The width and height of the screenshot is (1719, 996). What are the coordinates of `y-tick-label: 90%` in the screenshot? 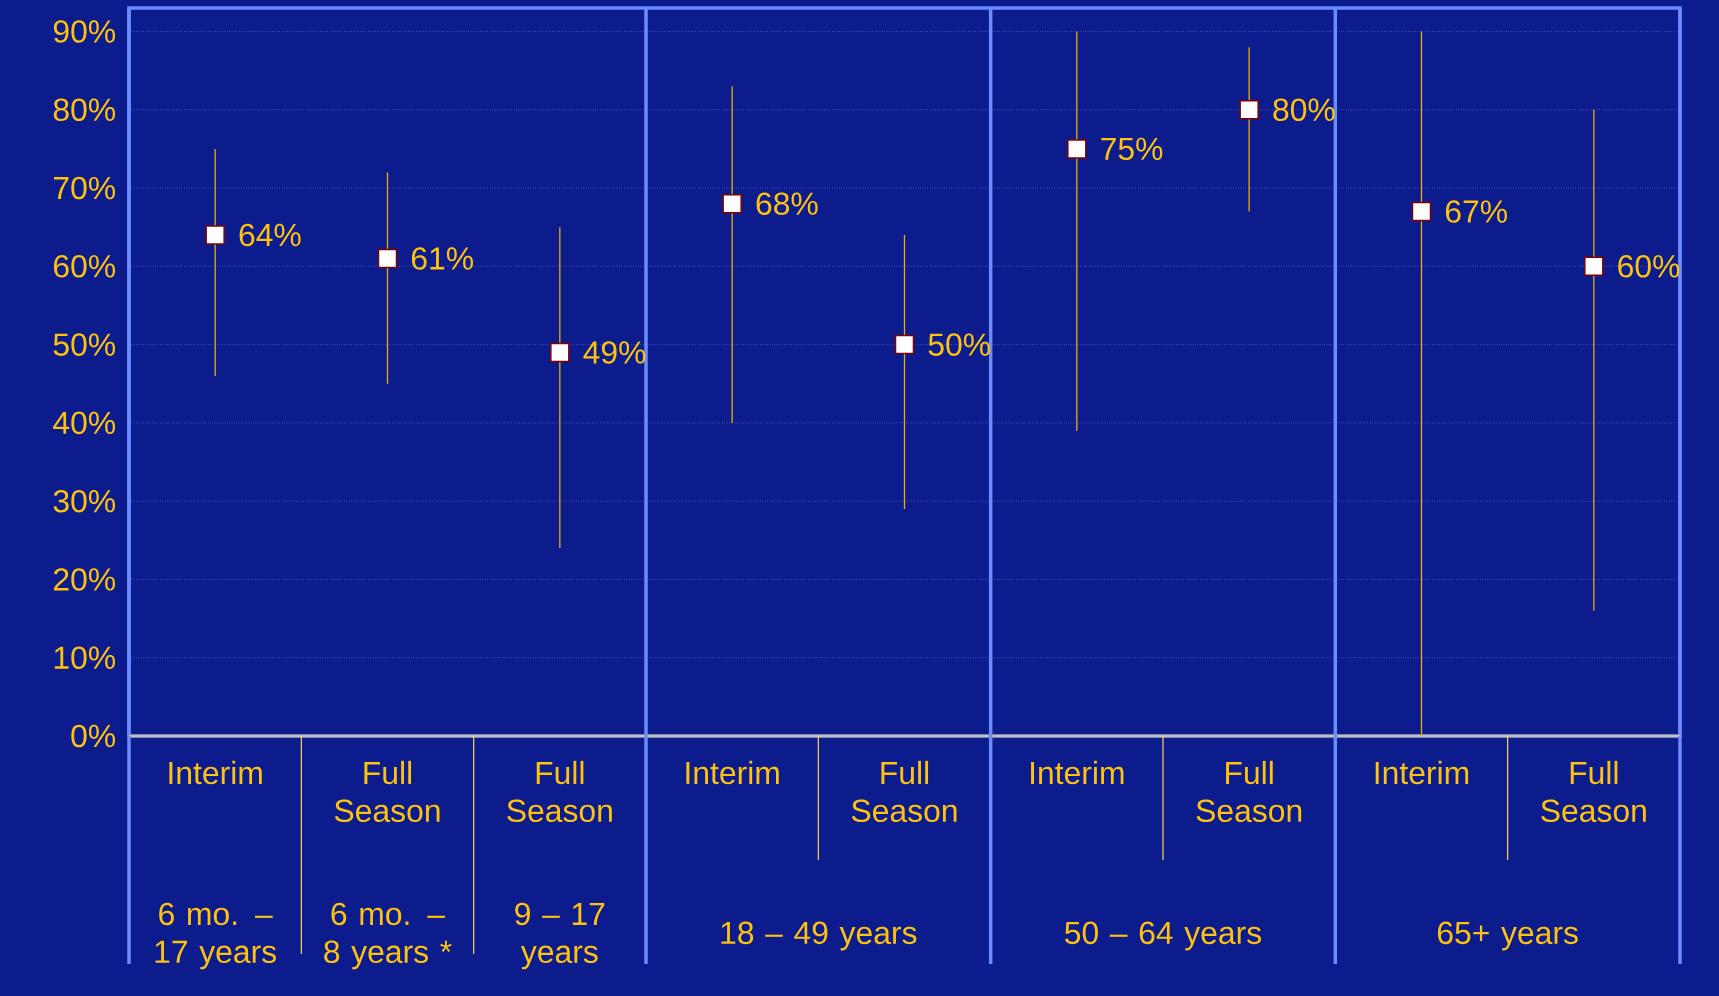 It's located at (84, 31).